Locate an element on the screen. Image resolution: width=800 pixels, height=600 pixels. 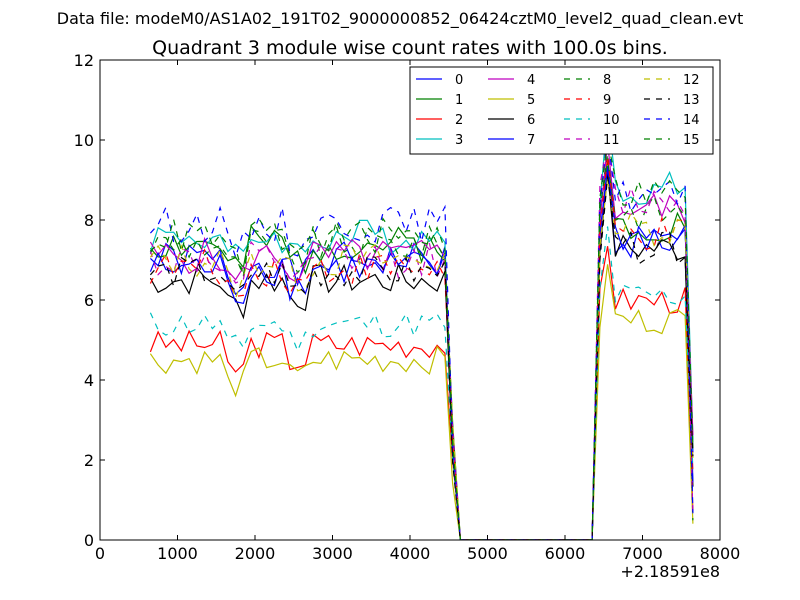
x-tick-label: 6000 is located at coordinates (565, 553).